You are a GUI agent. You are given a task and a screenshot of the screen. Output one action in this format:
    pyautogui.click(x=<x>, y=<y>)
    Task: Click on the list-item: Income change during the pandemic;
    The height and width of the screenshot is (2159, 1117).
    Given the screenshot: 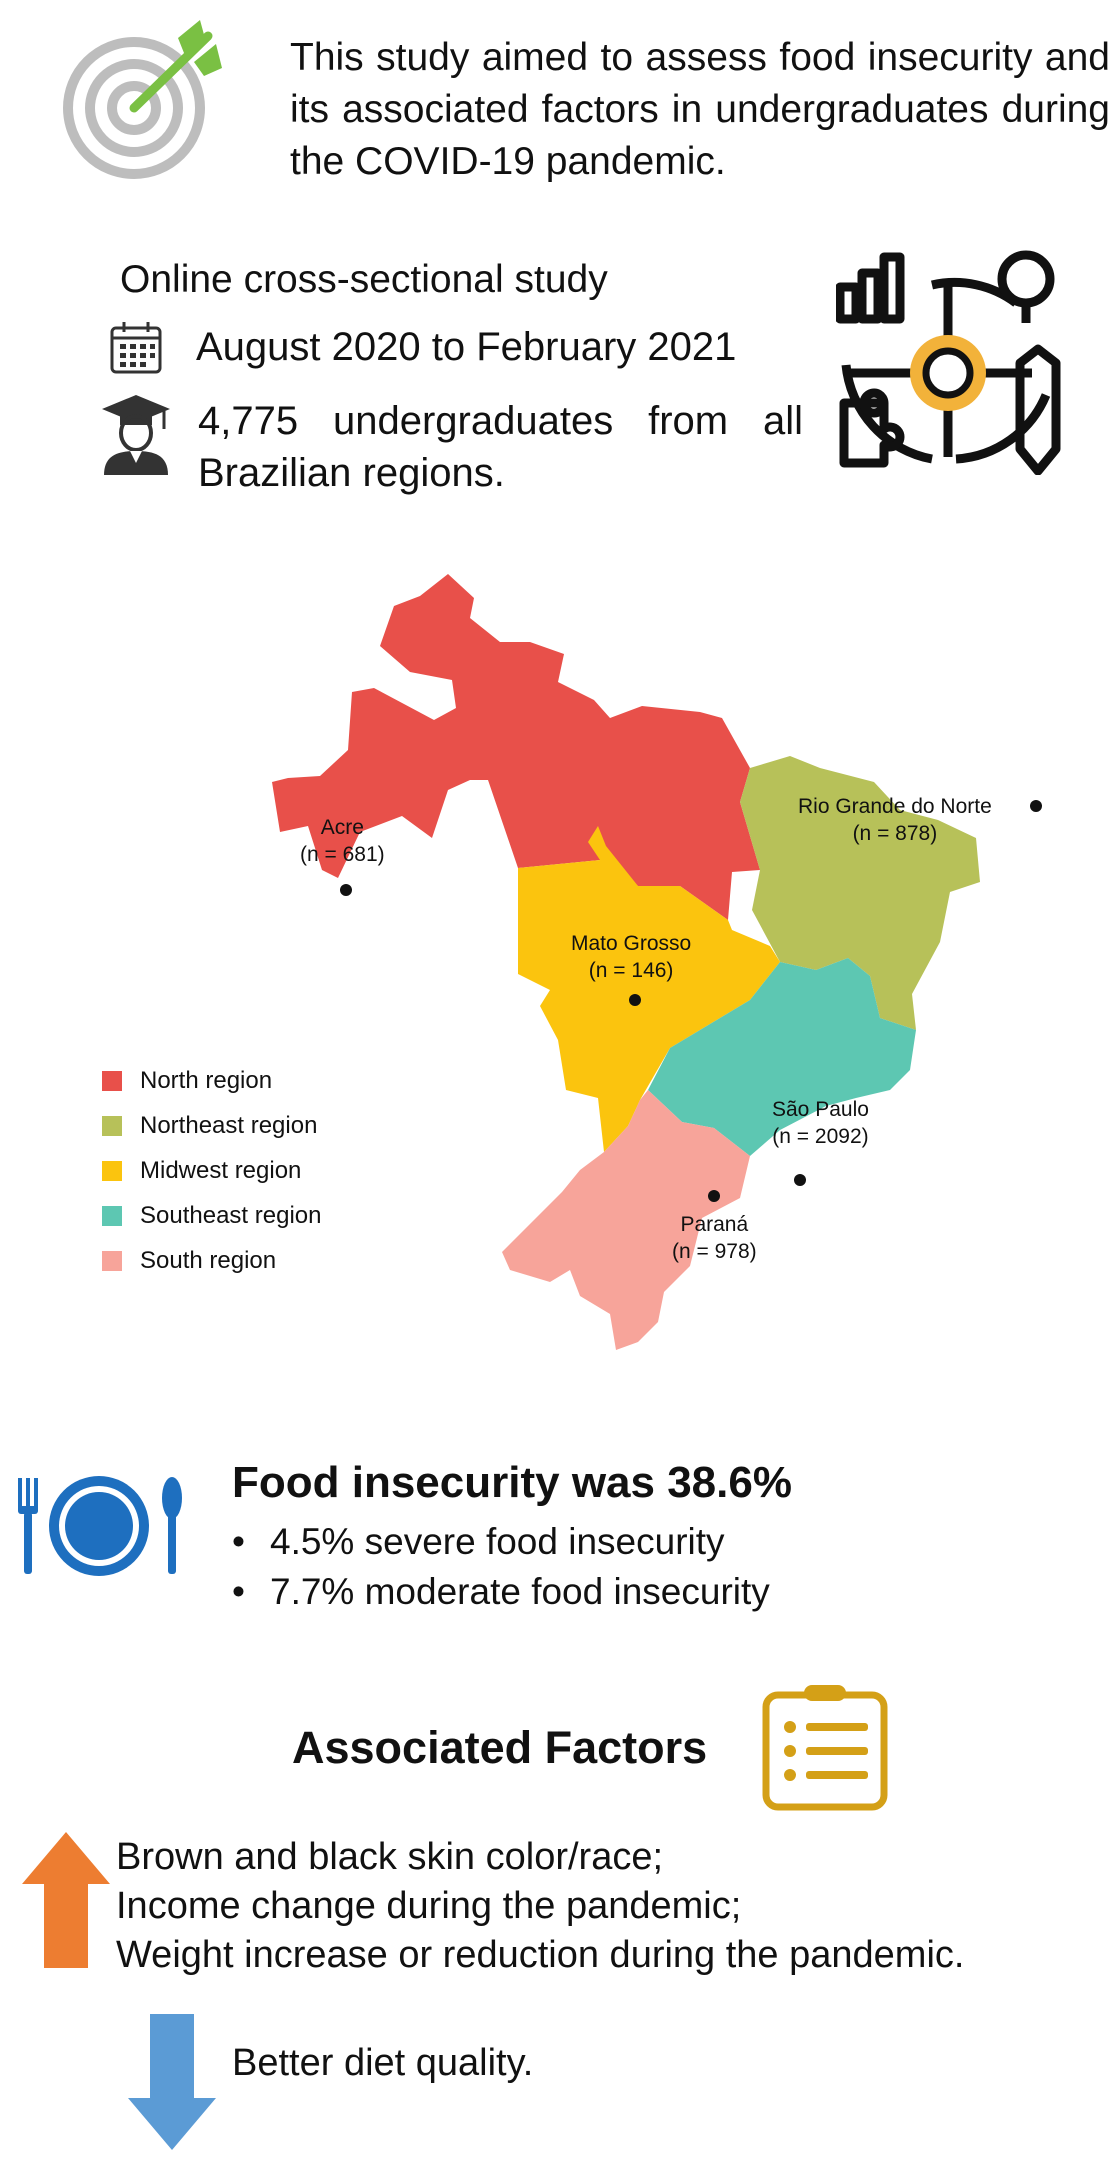 What is the action you would take?
    pyautogui.click(x=429, y=1906)
    